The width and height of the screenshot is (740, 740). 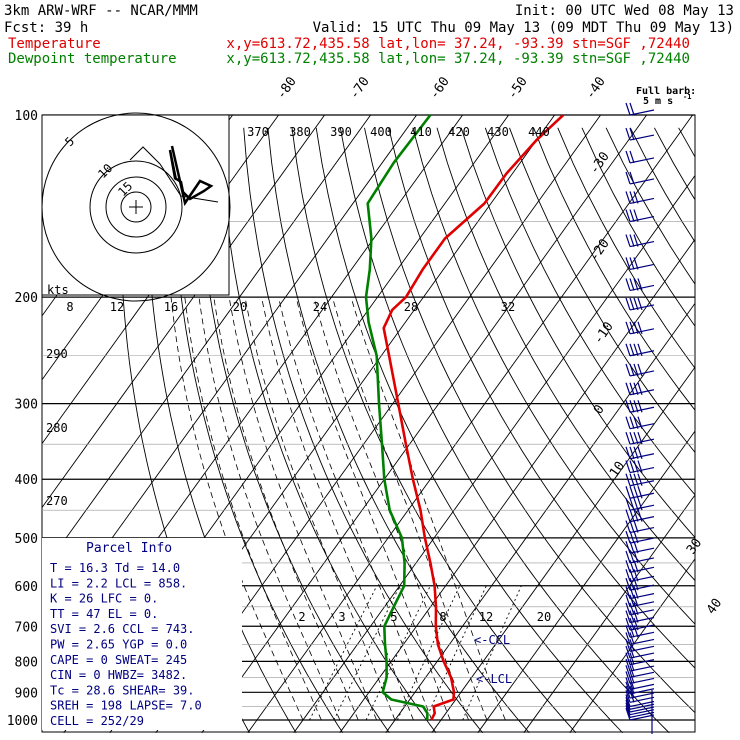 What do you see at coordinates (26, 662) in the screenshot?
I see `pressure-label: 800` at bounding box center [26, 662].